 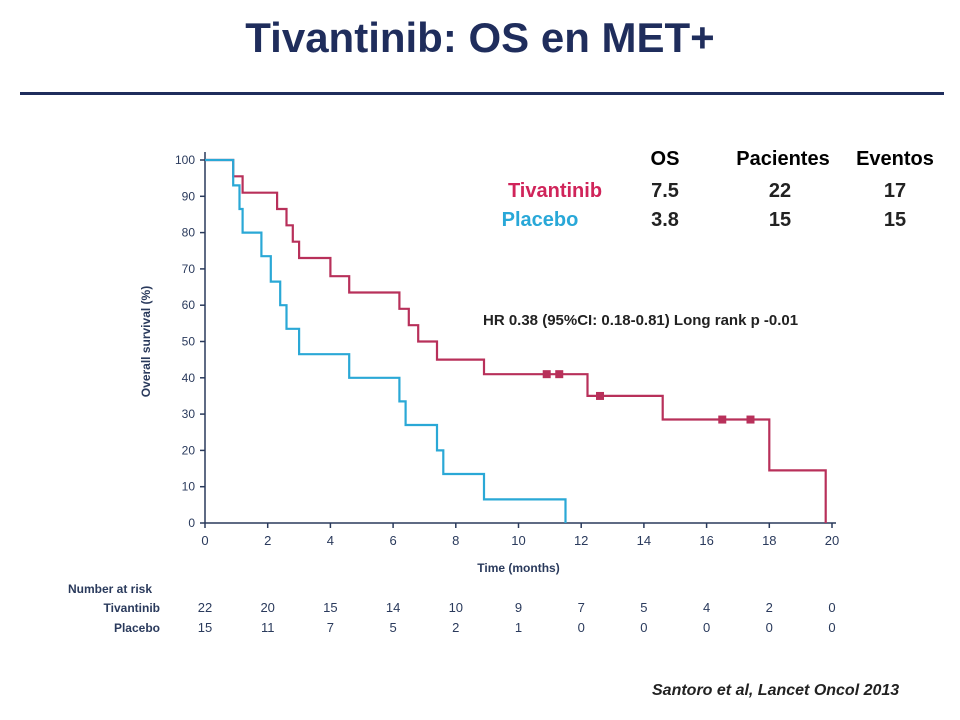 I want to click on x-tick-label: 14, so click(x=644, y=540).